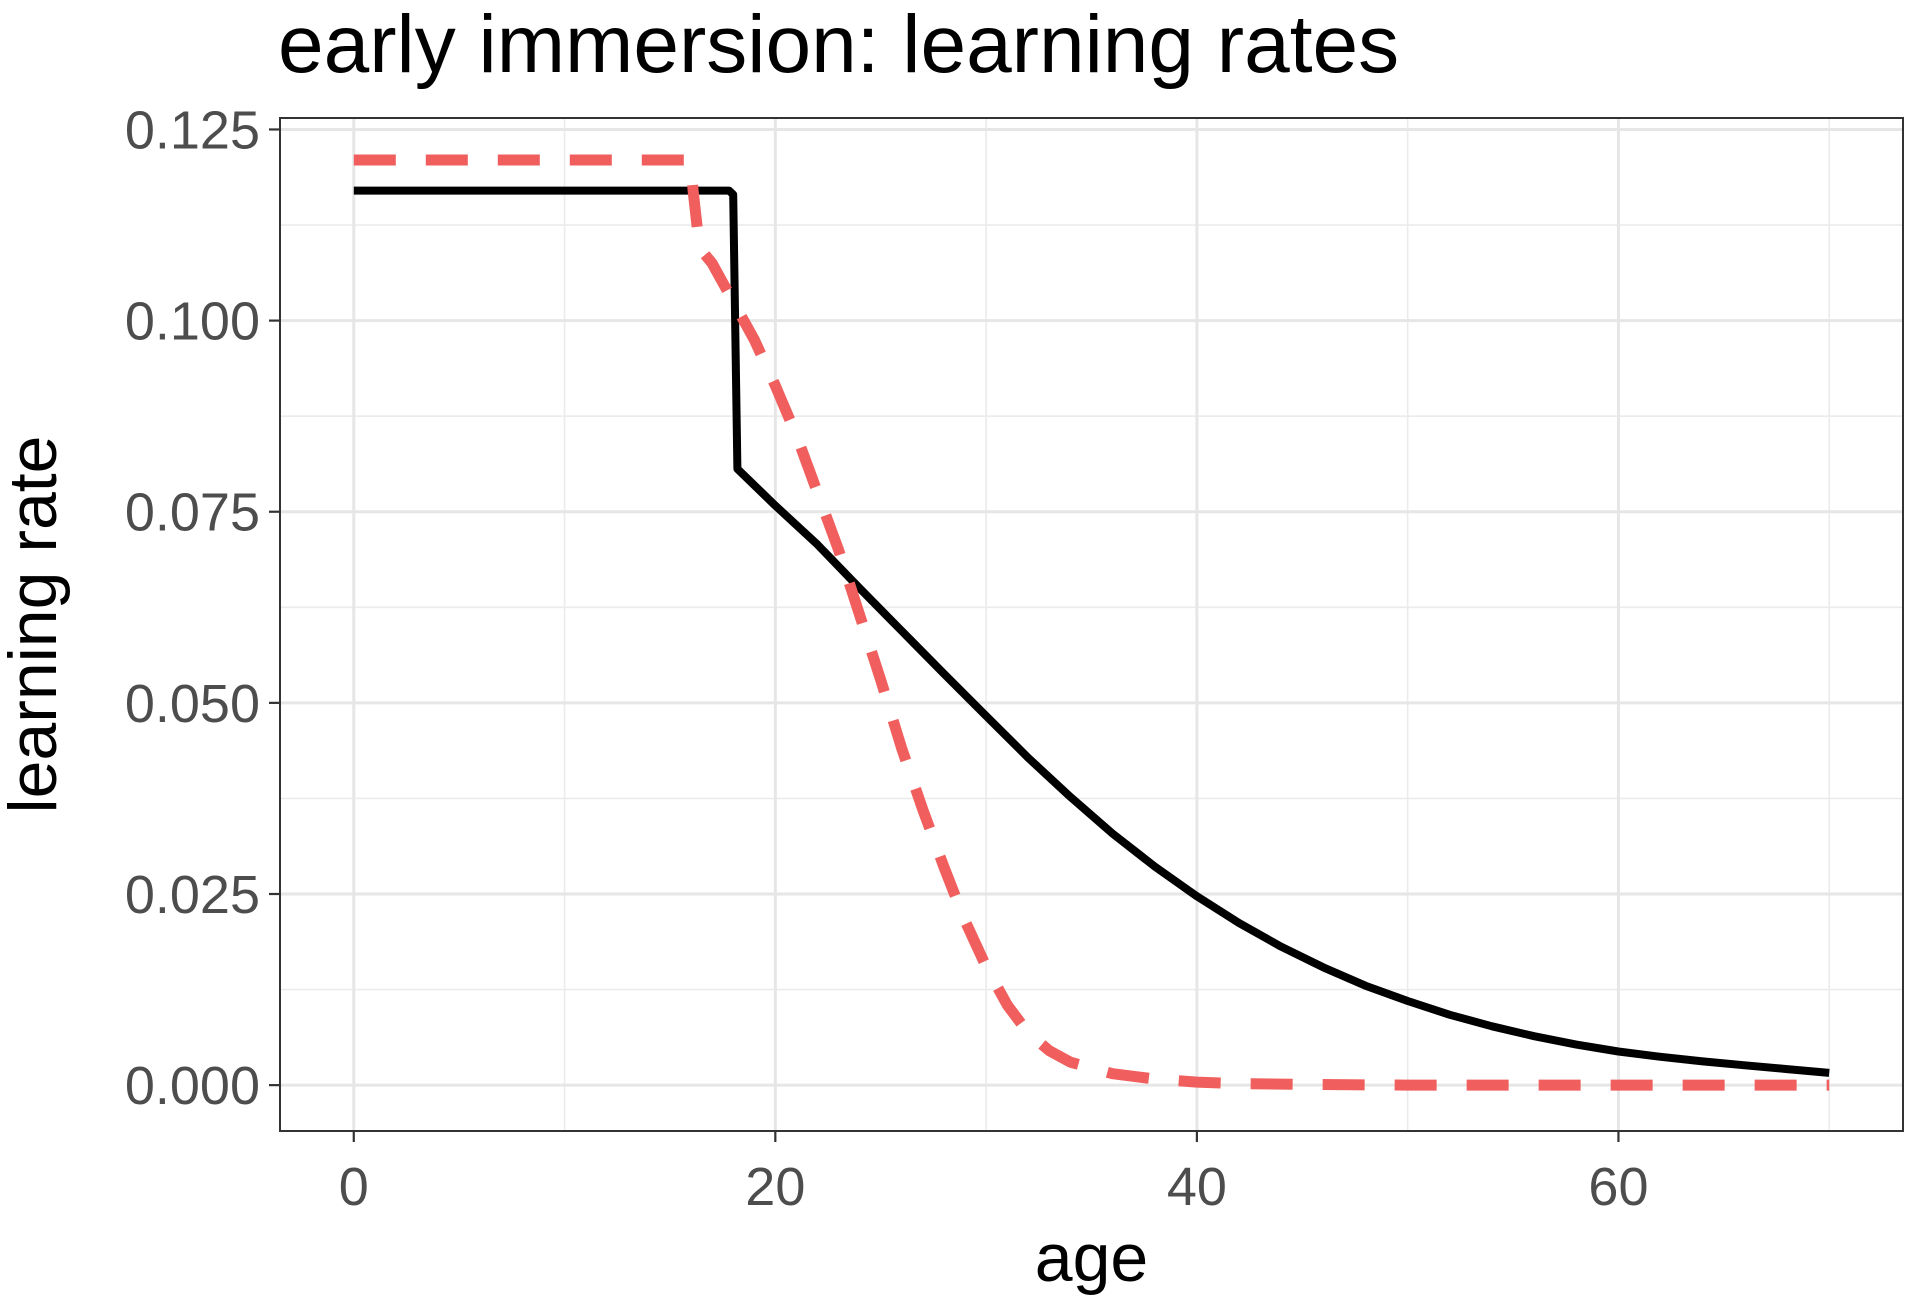 The height and width of the screenshot is (1304, 1906). I want to click on y-tick-label: 0.025, so click(192, 895).